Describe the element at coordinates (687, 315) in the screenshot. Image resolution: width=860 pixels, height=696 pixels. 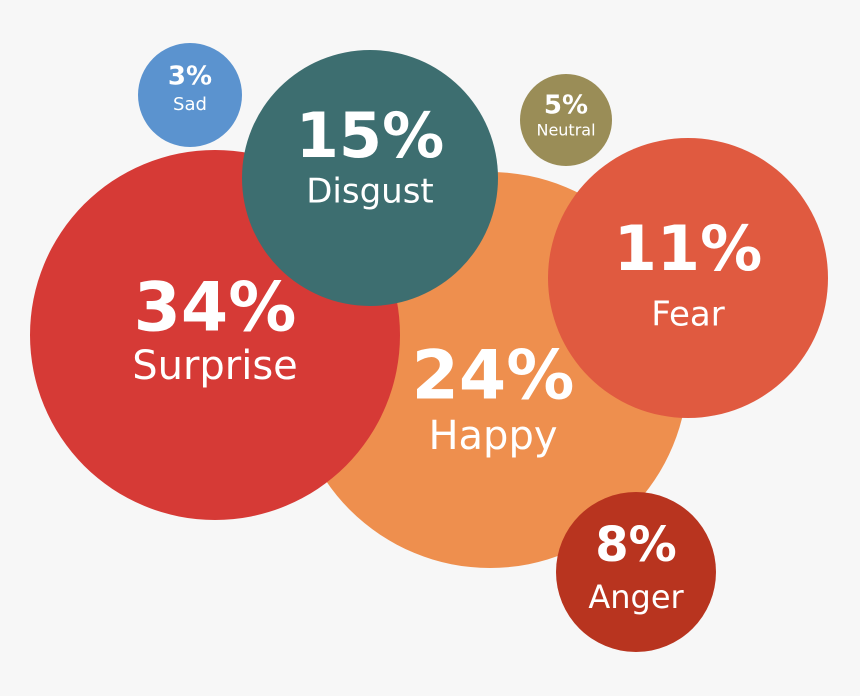
I see `category-label: Fear` at that location.